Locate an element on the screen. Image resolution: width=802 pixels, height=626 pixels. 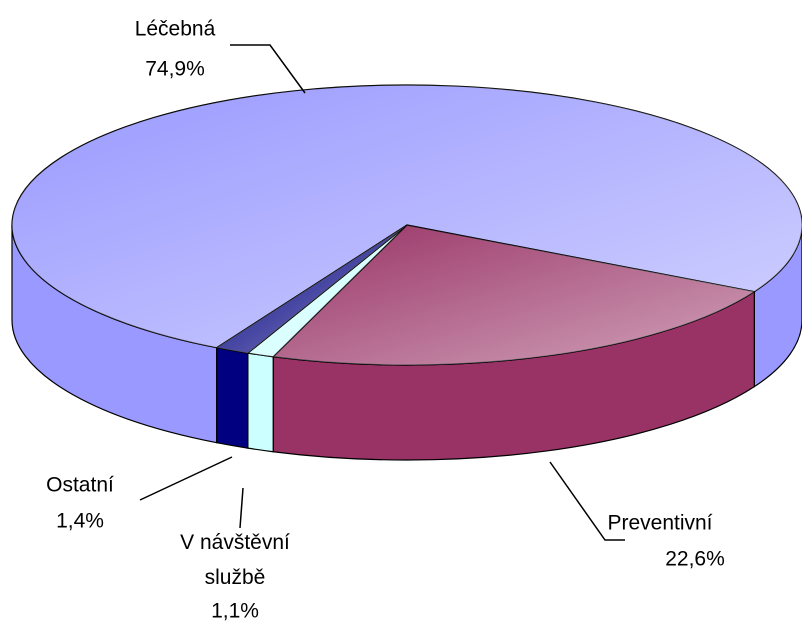
category-label: Preventivní is located at coordinates (659, 523).